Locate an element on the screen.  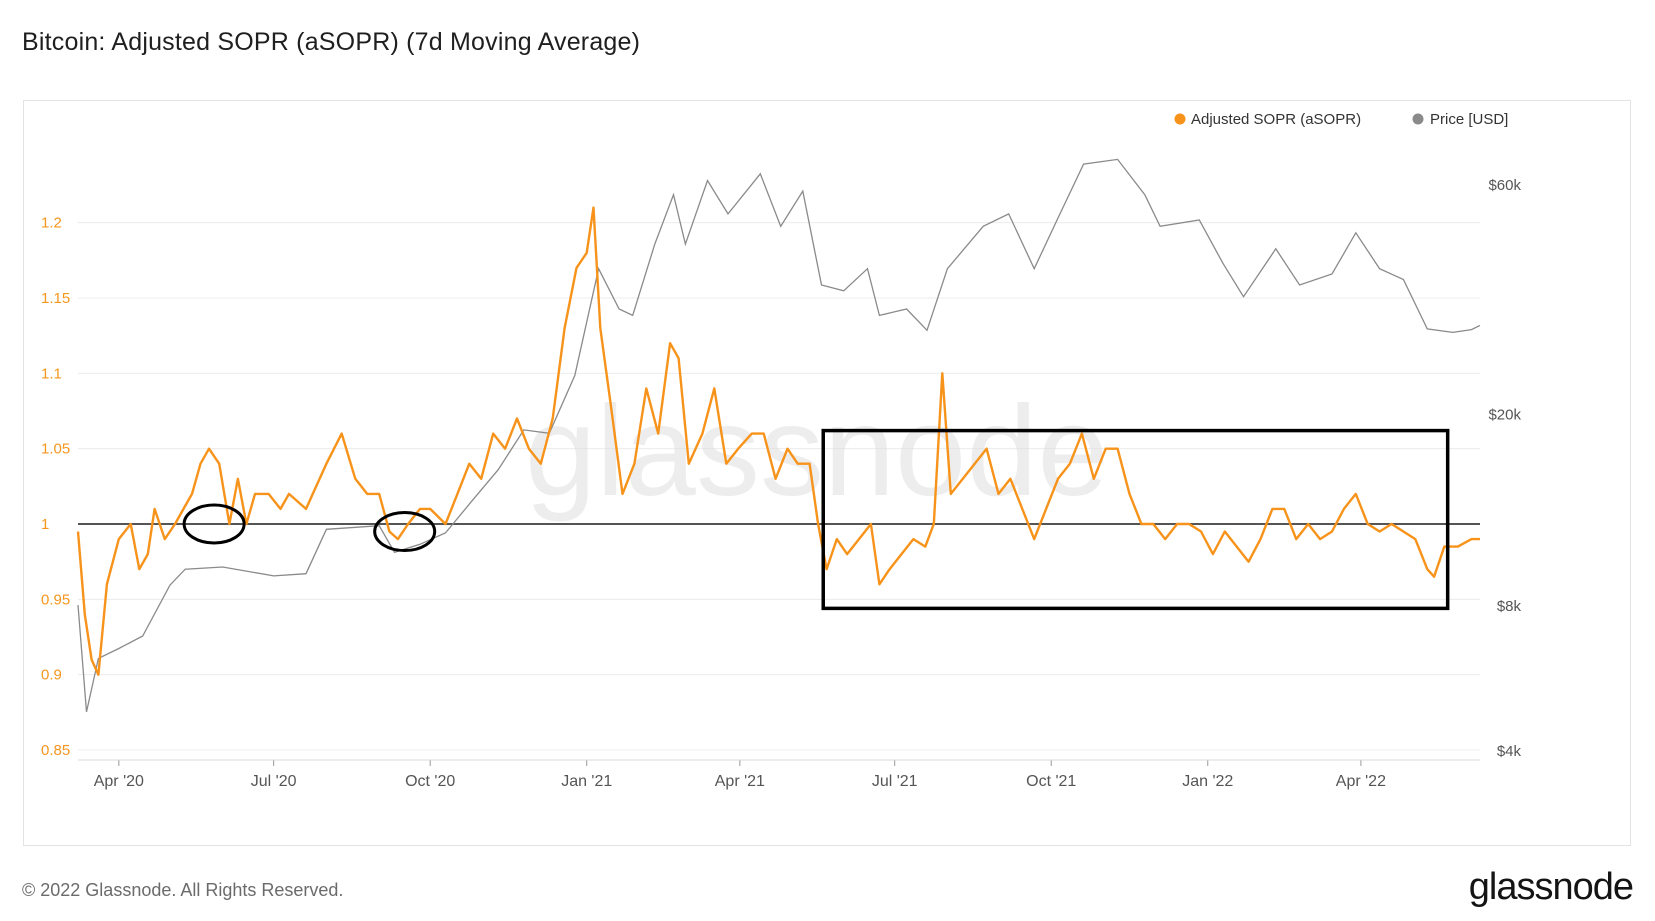
x-tick-label: Apr '20 is located at coordinates (119, 781).